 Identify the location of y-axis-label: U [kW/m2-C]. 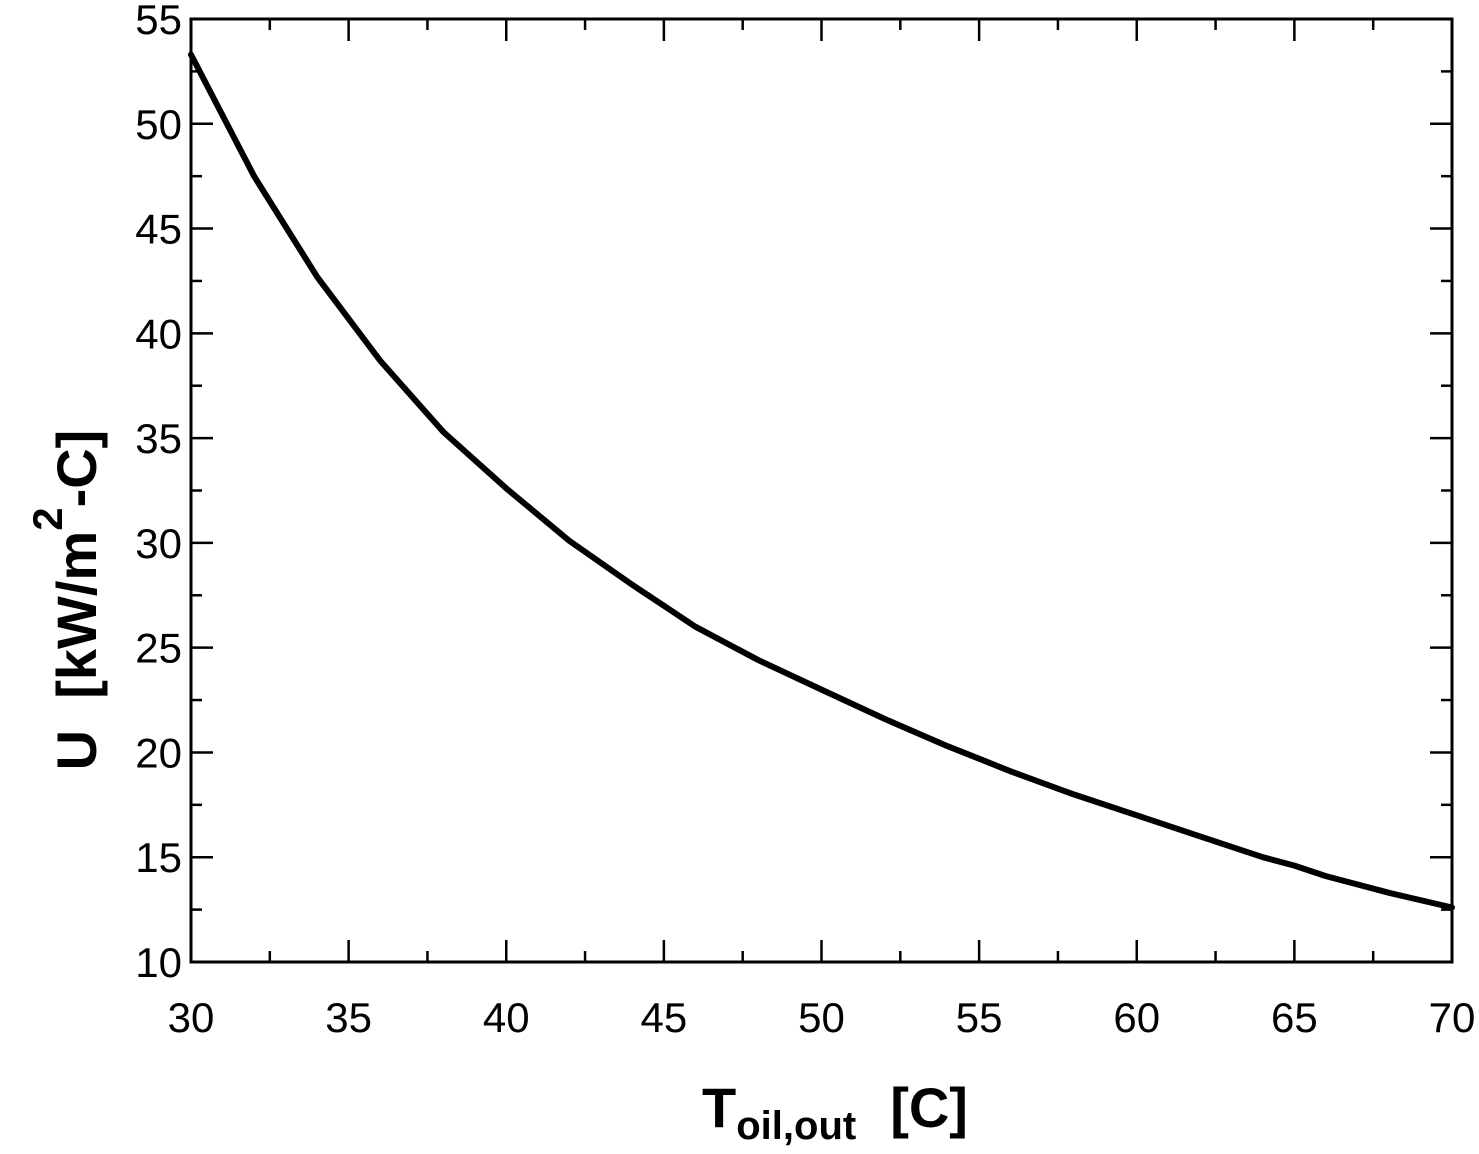
(66, 600).